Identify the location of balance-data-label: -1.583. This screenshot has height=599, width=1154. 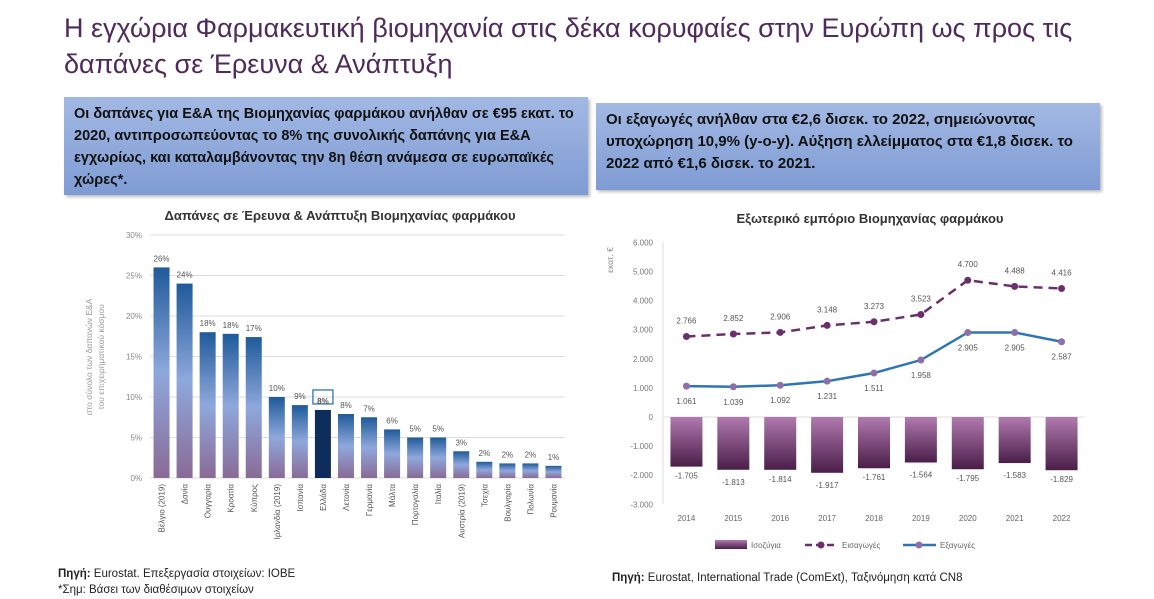
(1014, 475).